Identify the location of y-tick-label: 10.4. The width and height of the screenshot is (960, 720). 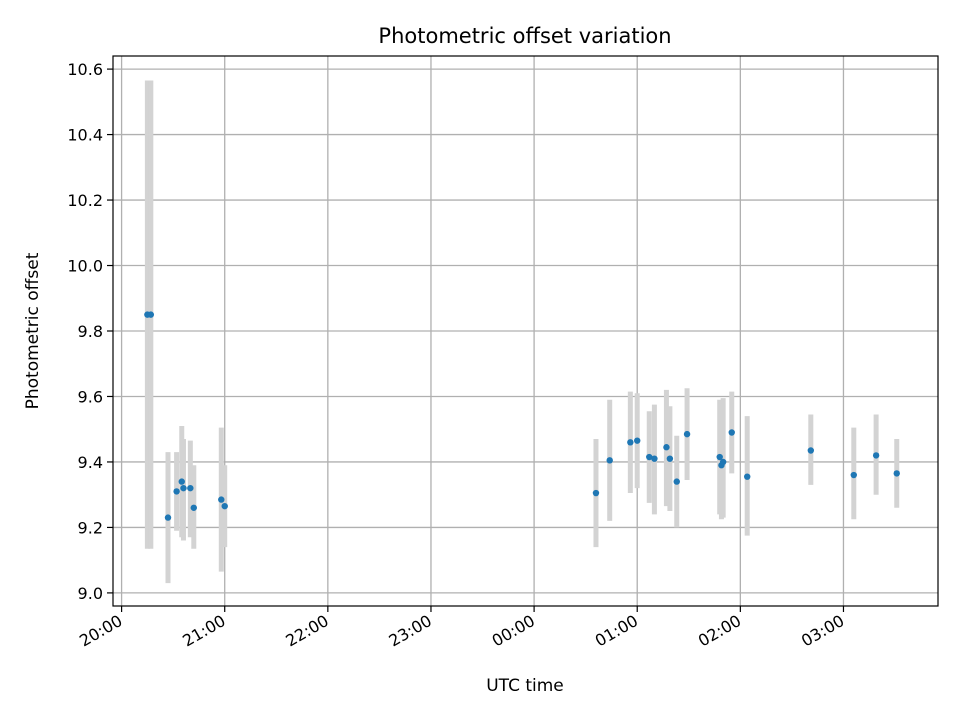
(85, 135).